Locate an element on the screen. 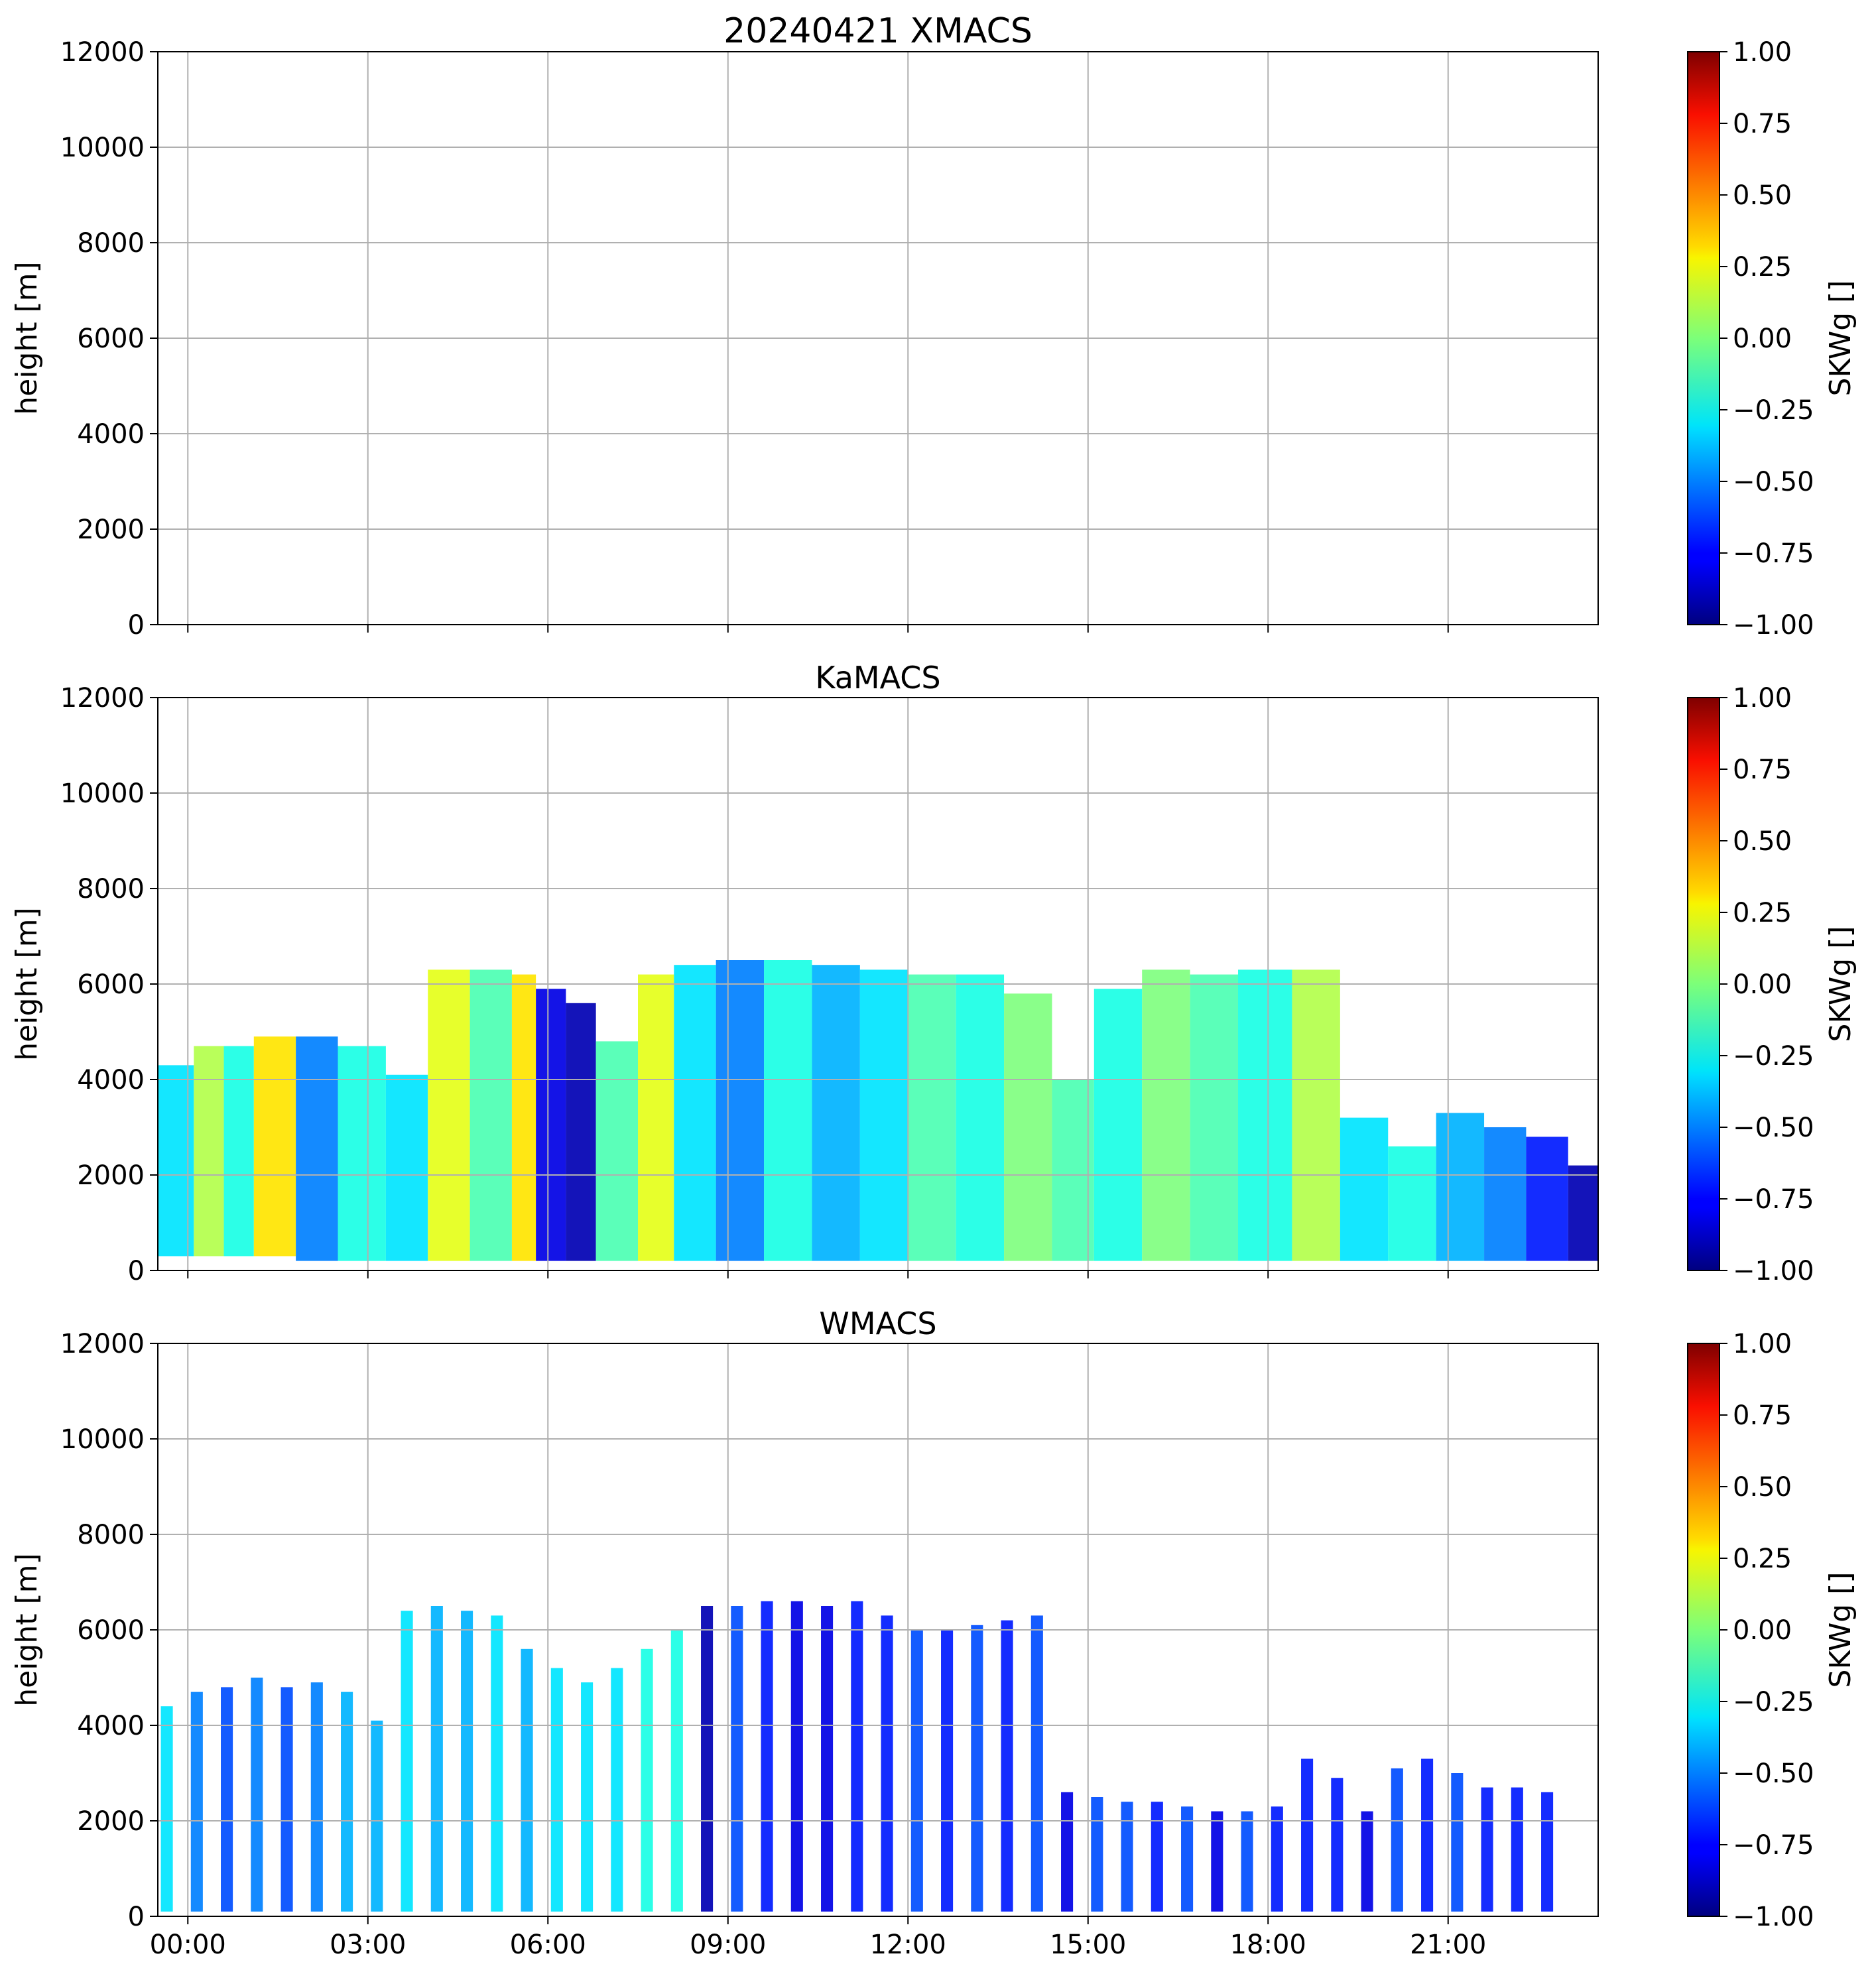 The width and height of the screenshot is (1876, 1976). heatmap-cells is located at coordinates (878, 1110).